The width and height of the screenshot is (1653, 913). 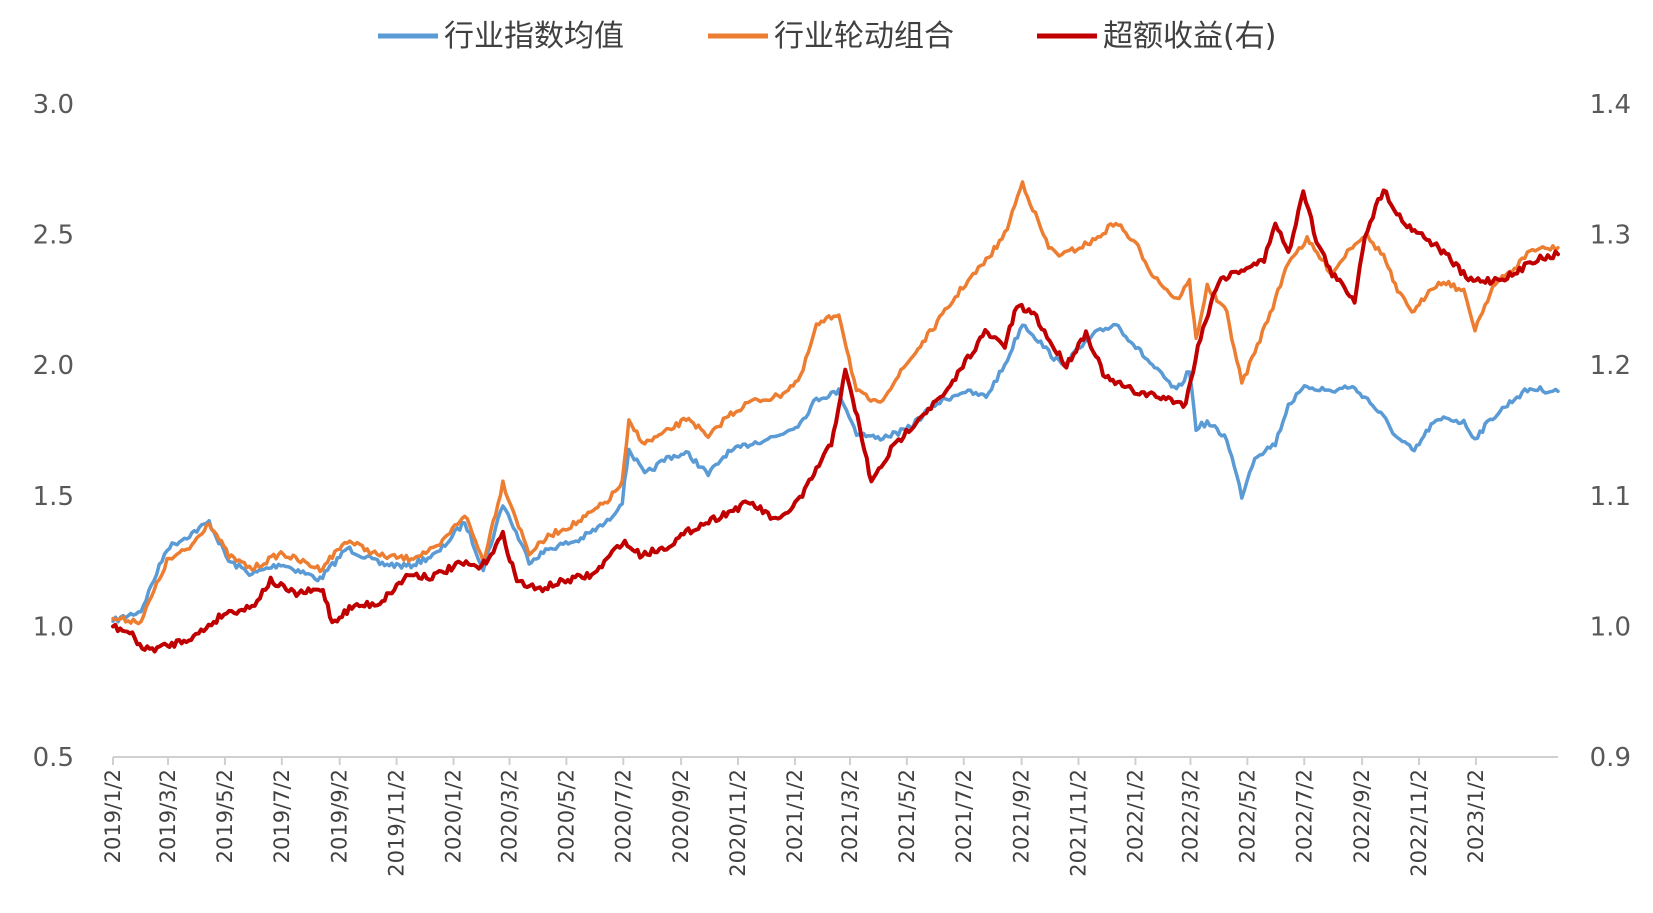 What do you see at coordinates (53, 366) in the screenshot?
I see `y-left-tick-label: 2.0` at bounding box center [53, 366].